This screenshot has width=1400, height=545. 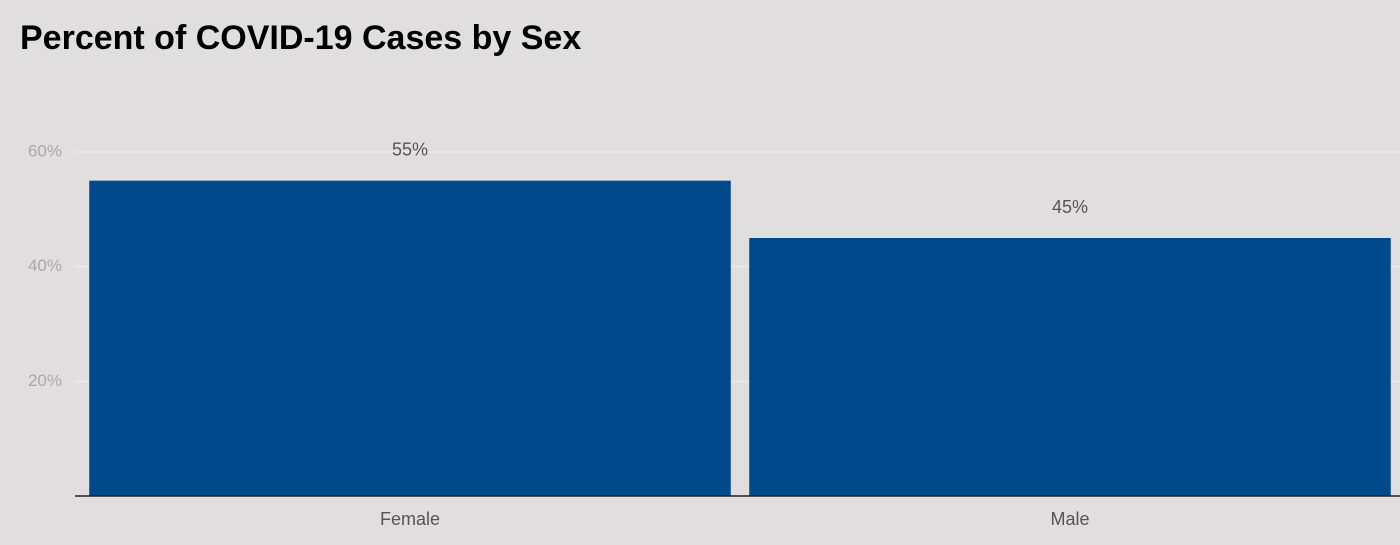 I want to click on value-label: 55%, so click(x=410, y=149).